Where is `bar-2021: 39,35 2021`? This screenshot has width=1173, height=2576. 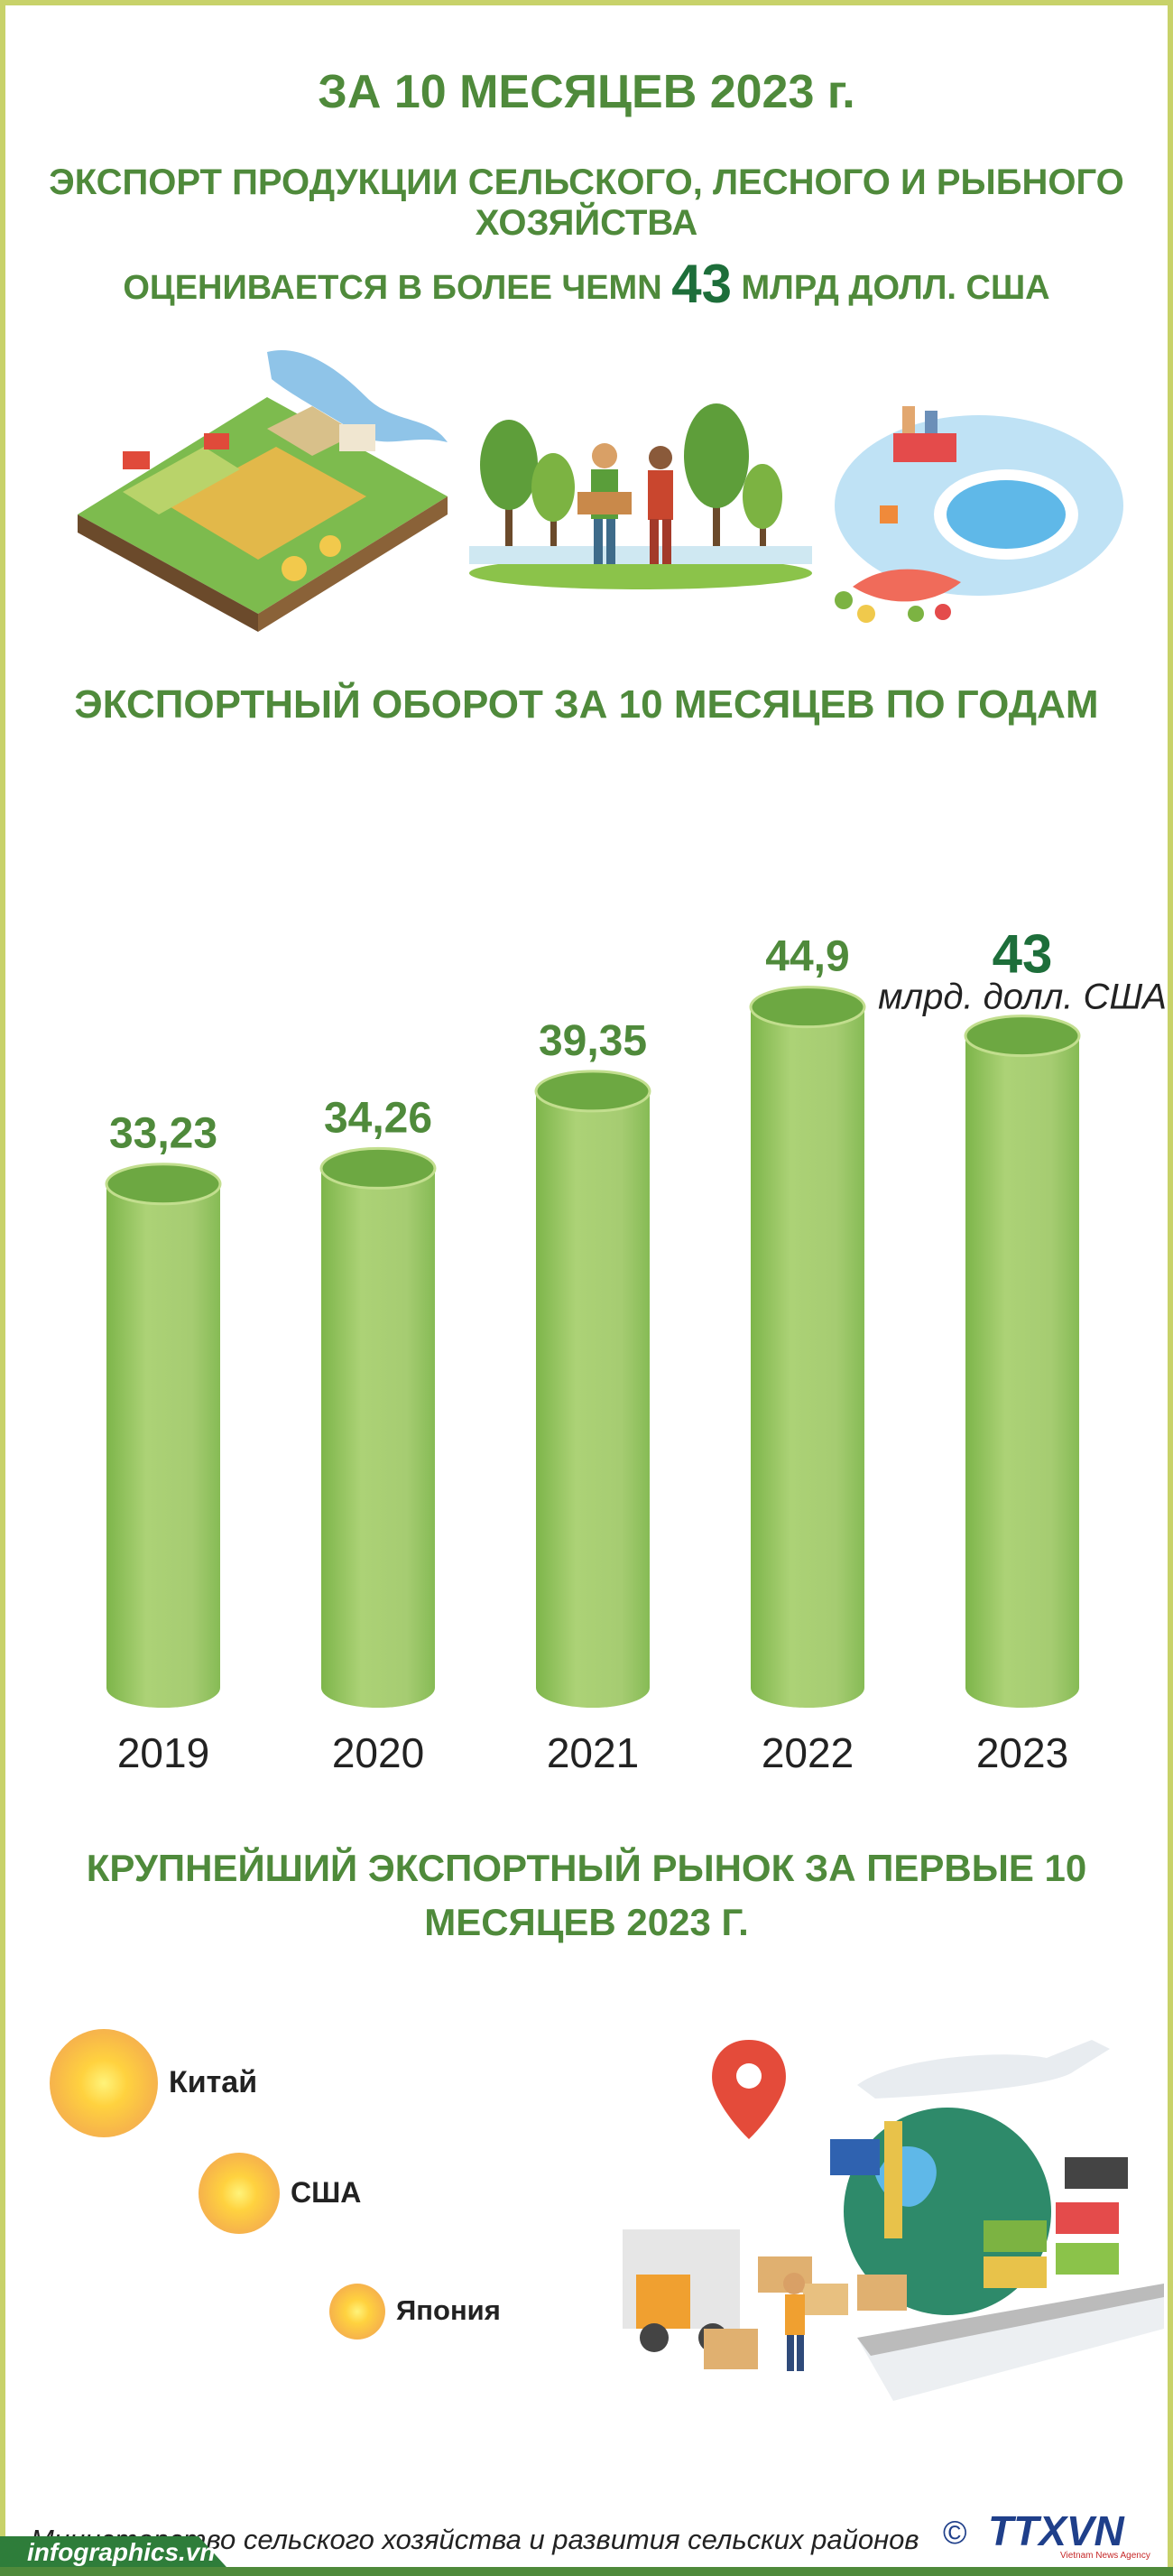
bar-2021: 39,35 2021 is located at coordinates (592, 1396).